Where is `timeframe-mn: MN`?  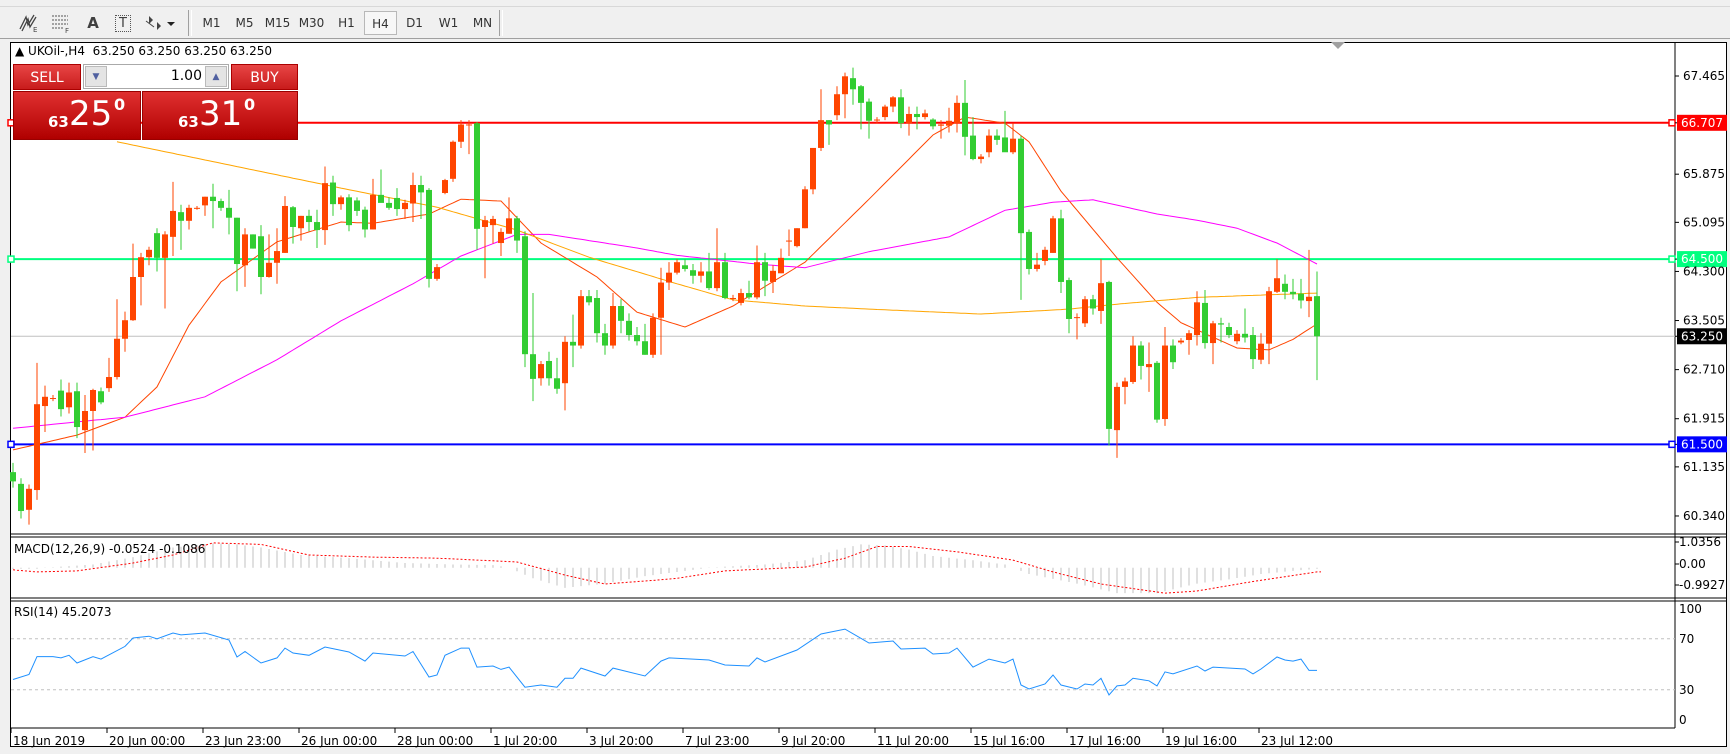
timeframe-mn: MN is located at coordinates (482, 23).